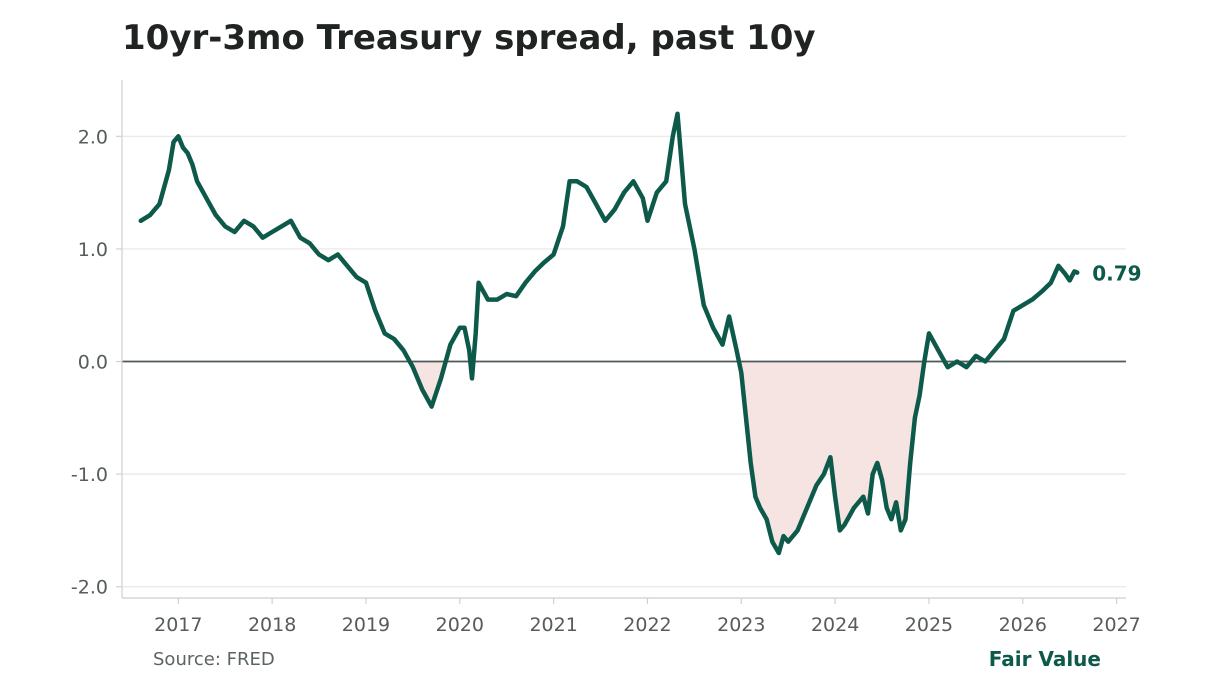  What do you see at coordinates (93, 137) in the screenshot?
I see `y-tick-label: 2.0` at bounding box center [93, 137].